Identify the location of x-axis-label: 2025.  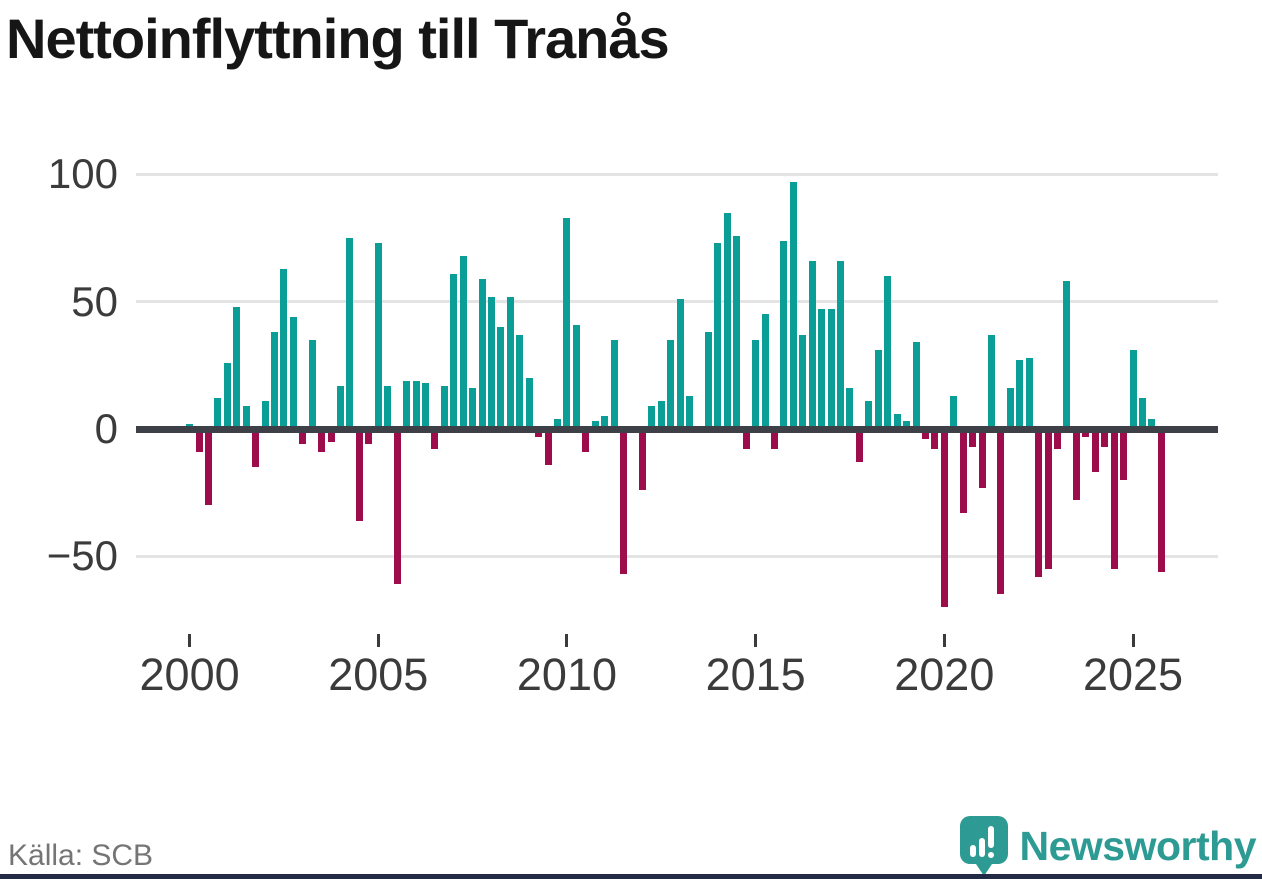
(1133, 674).